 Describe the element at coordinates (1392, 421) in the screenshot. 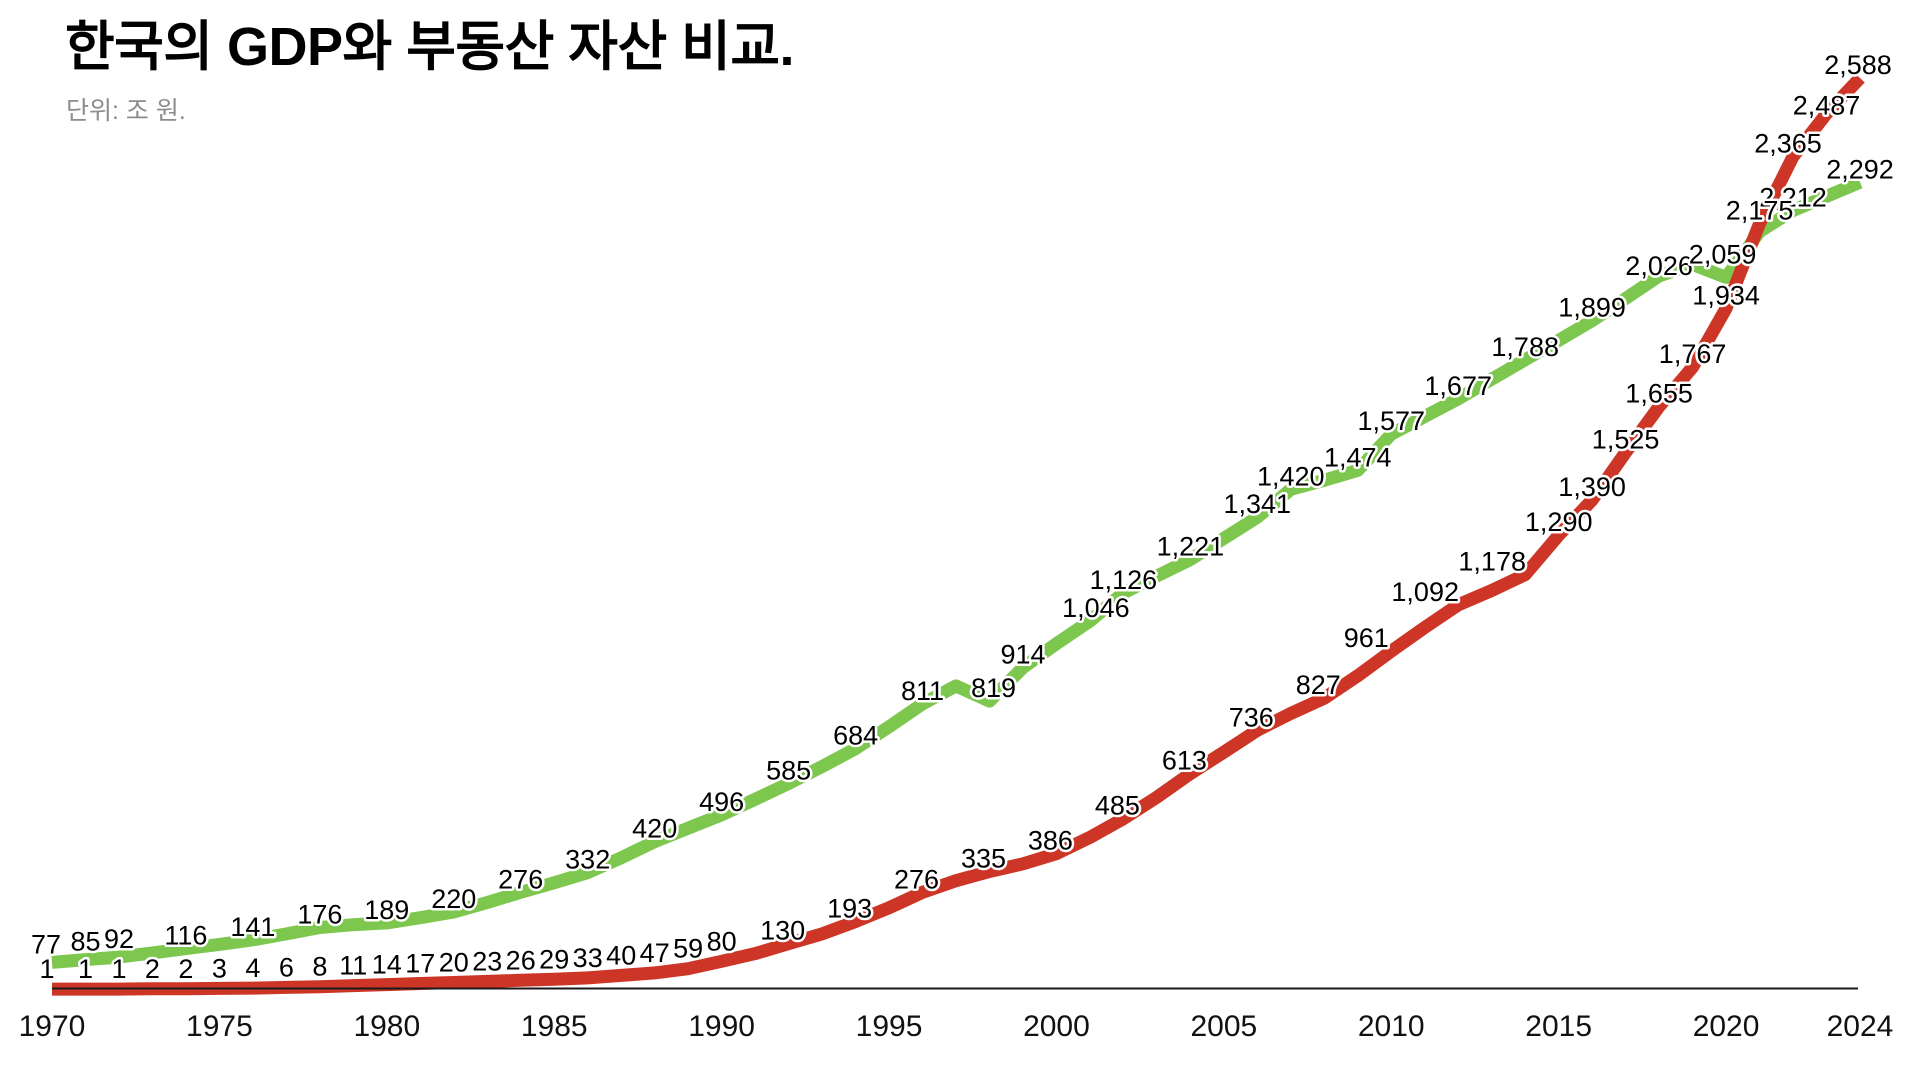

I see `gdp-green-value-label: 1,577` at that location.